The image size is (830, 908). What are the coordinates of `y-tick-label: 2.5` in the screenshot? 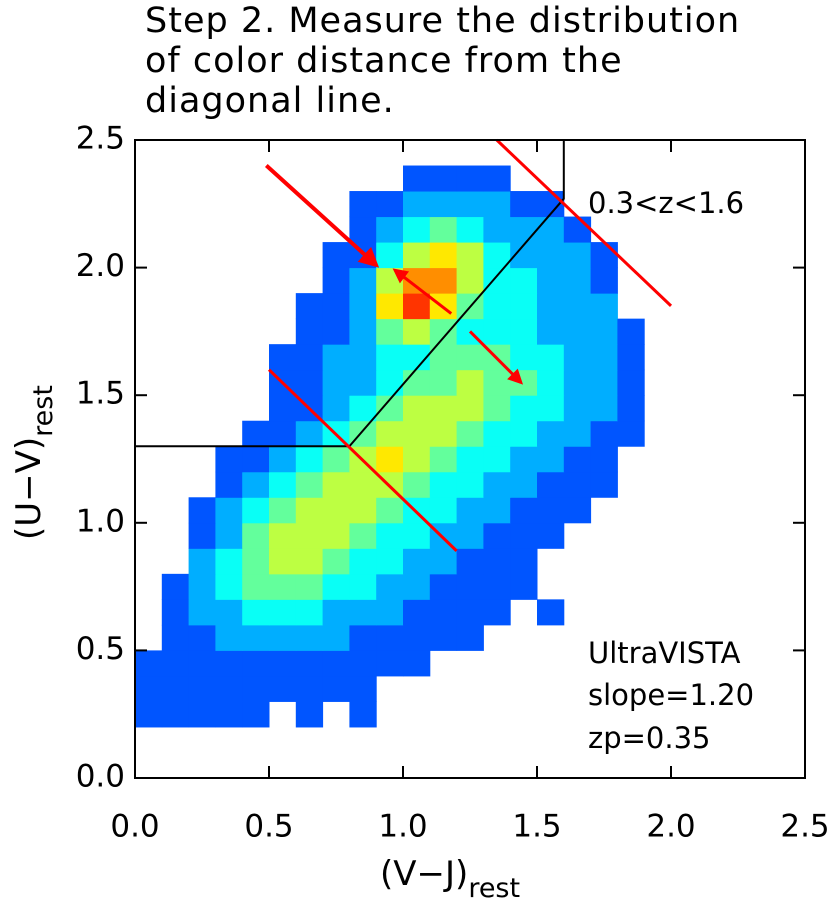 It's located at (100, 139).